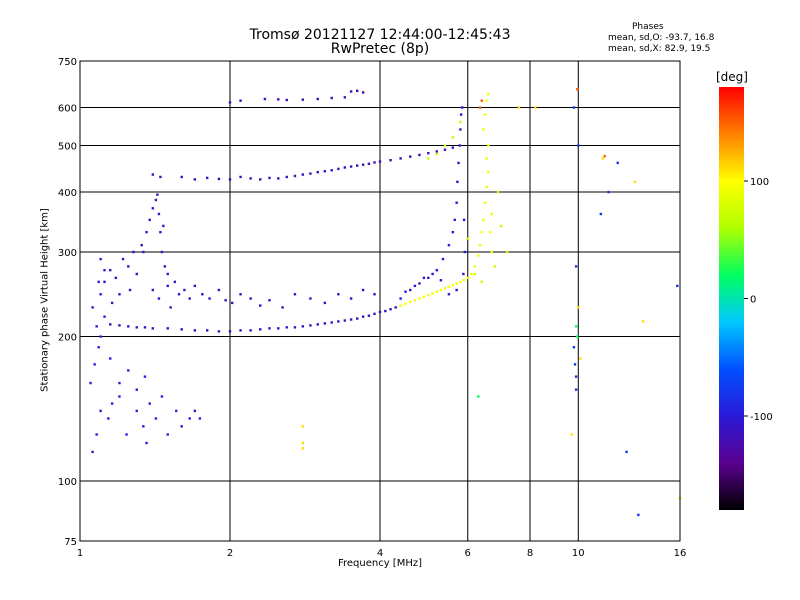 Image resolution: width=800 pixels, height=600 pixels. I want to click on x-tick-label: 4, so click(380, 553).